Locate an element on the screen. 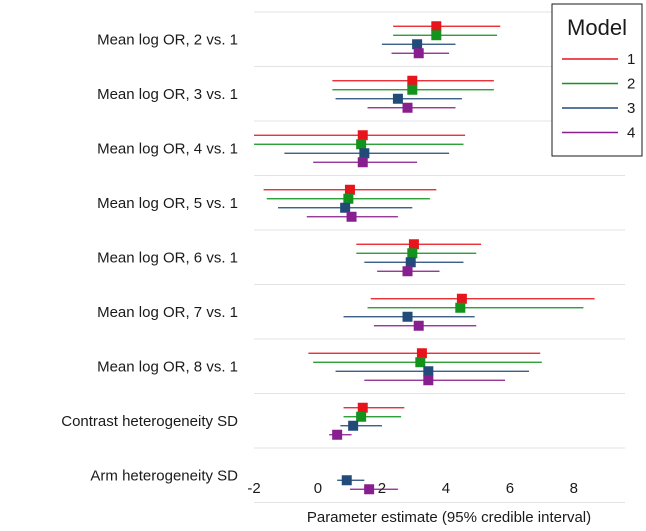  parameter-label: Mean log OR, 6 vs. 1 is located at coordinates (167, 257).